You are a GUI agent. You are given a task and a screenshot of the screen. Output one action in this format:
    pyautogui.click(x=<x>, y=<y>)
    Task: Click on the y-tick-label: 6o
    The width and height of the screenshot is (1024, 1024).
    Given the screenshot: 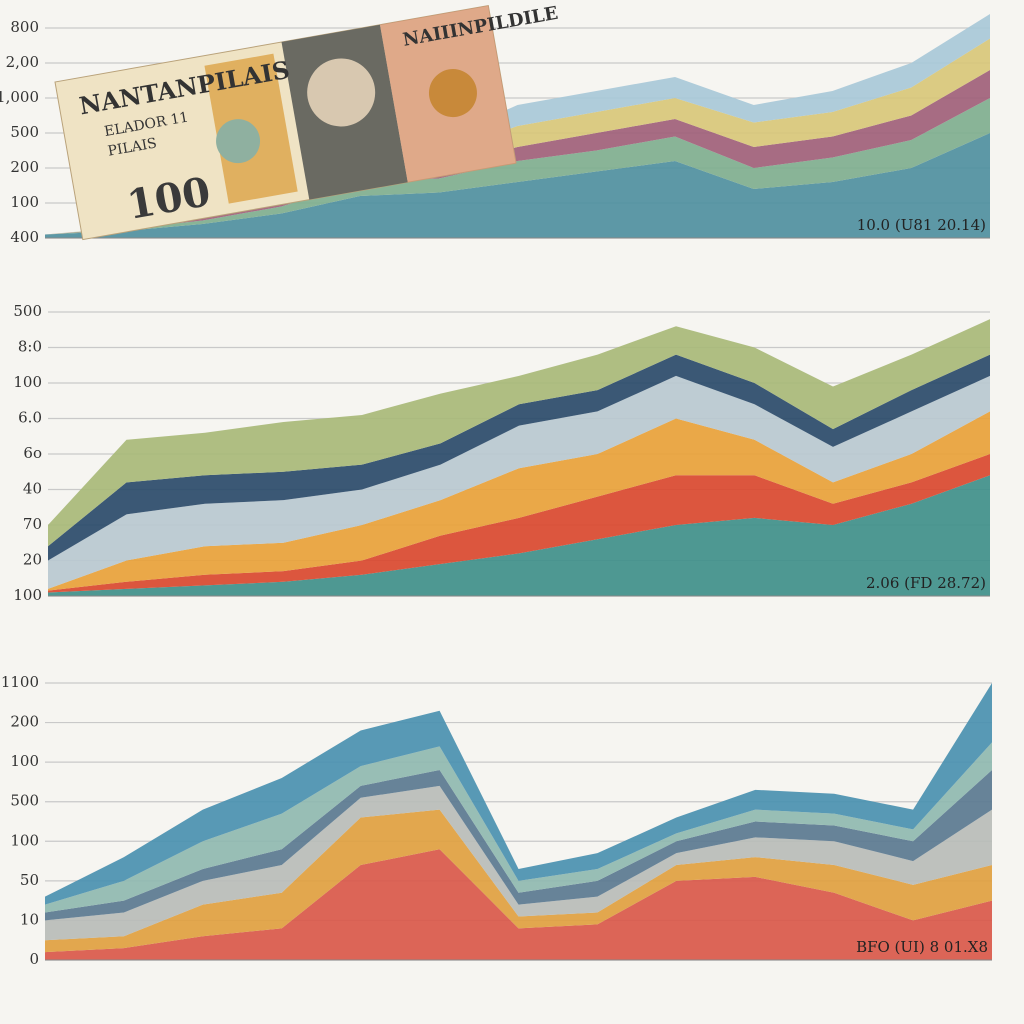 What is the action you would take?
    pyautogui.click(x=32, y=453)
    